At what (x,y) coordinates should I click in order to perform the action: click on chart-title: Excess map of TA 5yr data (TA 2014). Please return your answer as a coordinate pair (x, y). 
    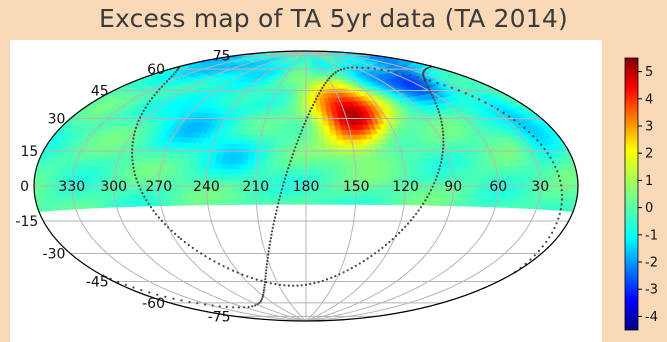
    Looking at the image, I should click on (333, 18).